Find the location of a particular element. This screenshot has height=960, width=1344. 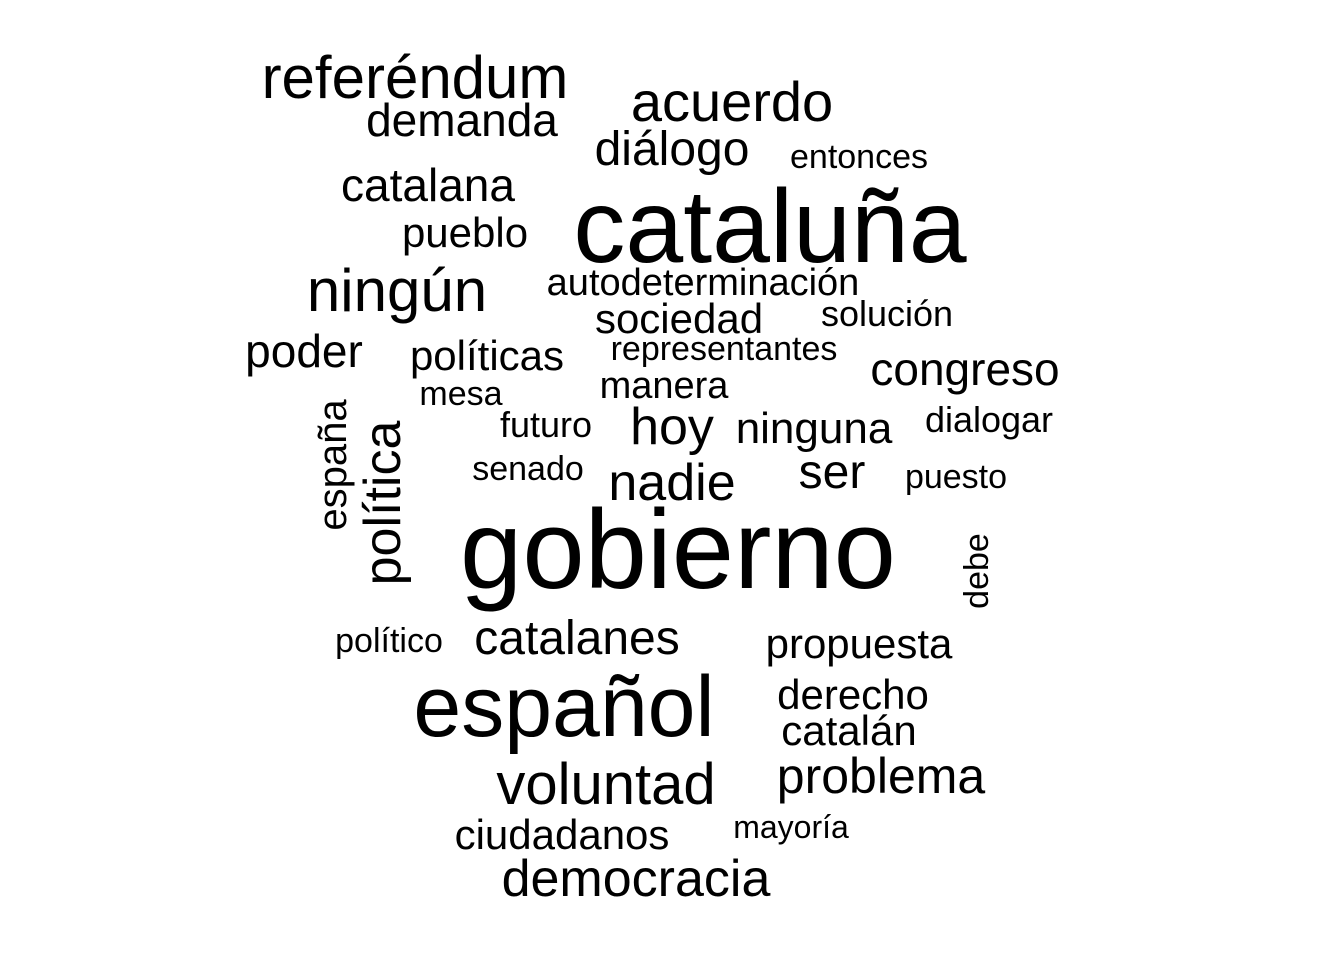

word-mesa: mesa is located at coordinates (460, 394).